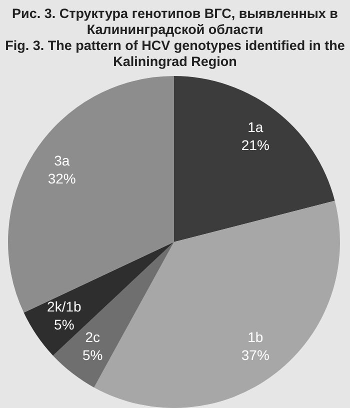 The height and width of the screenshot is (408, 350). Describe the element at coordinates (175, 54) in the screenshot. I see `chart-subtitle: Fig. 3. The pattern of HCV genotypes identified in the Kaliningrad Region` at that location.